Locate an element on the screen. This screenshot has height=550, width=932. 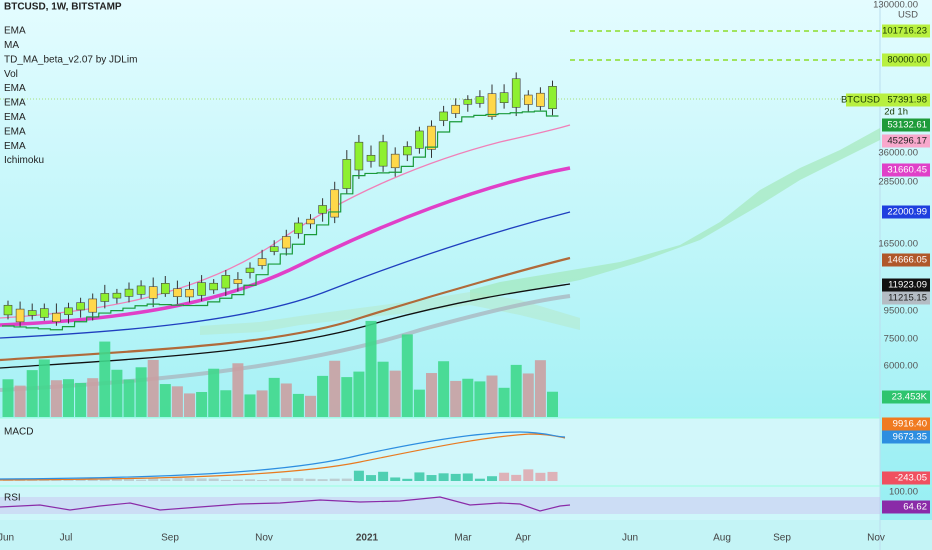
time-tick: Nov is located at coordinates (876, 538).